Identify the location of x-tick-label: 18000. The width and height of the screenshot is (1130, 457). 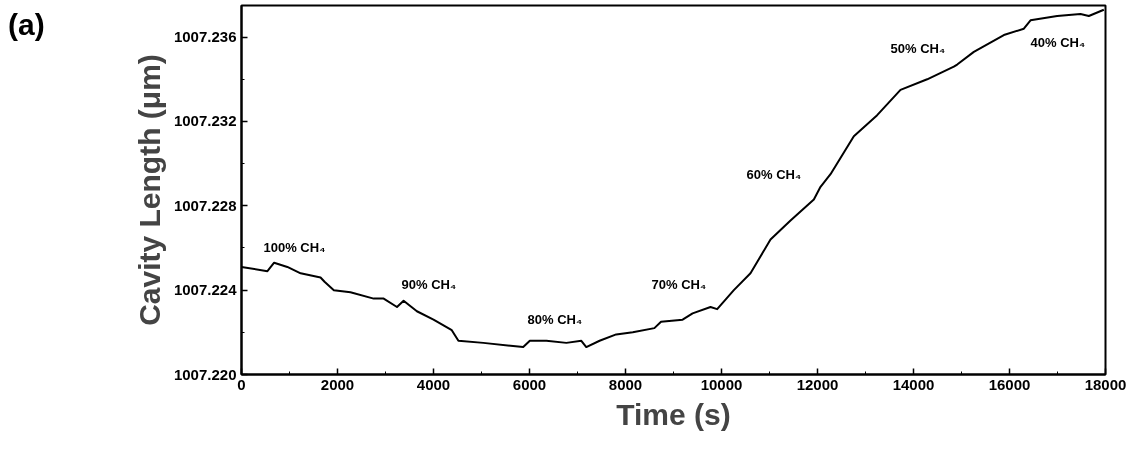
(1105, 384).